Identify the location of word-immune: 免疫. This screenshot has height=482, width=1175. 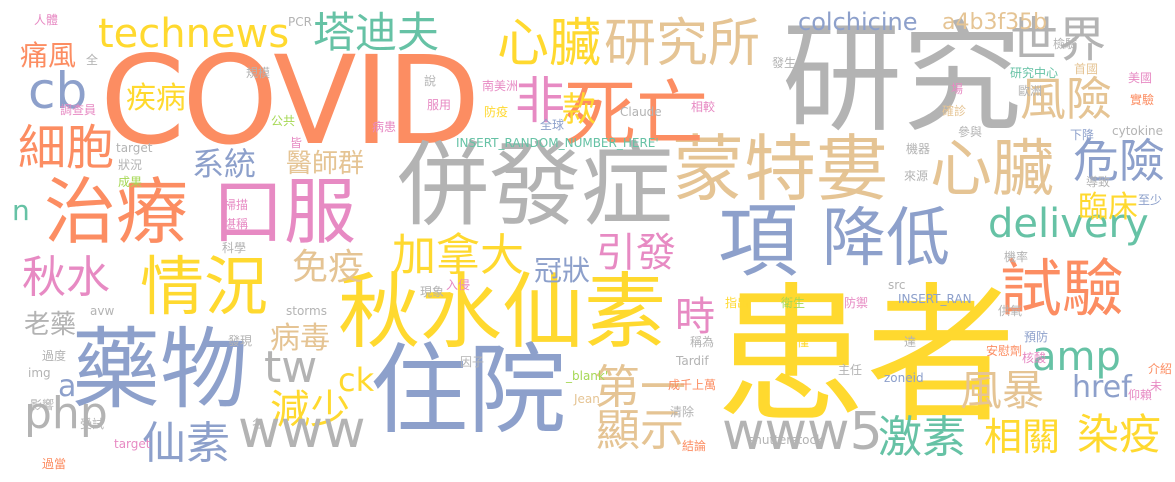
(328, 267).